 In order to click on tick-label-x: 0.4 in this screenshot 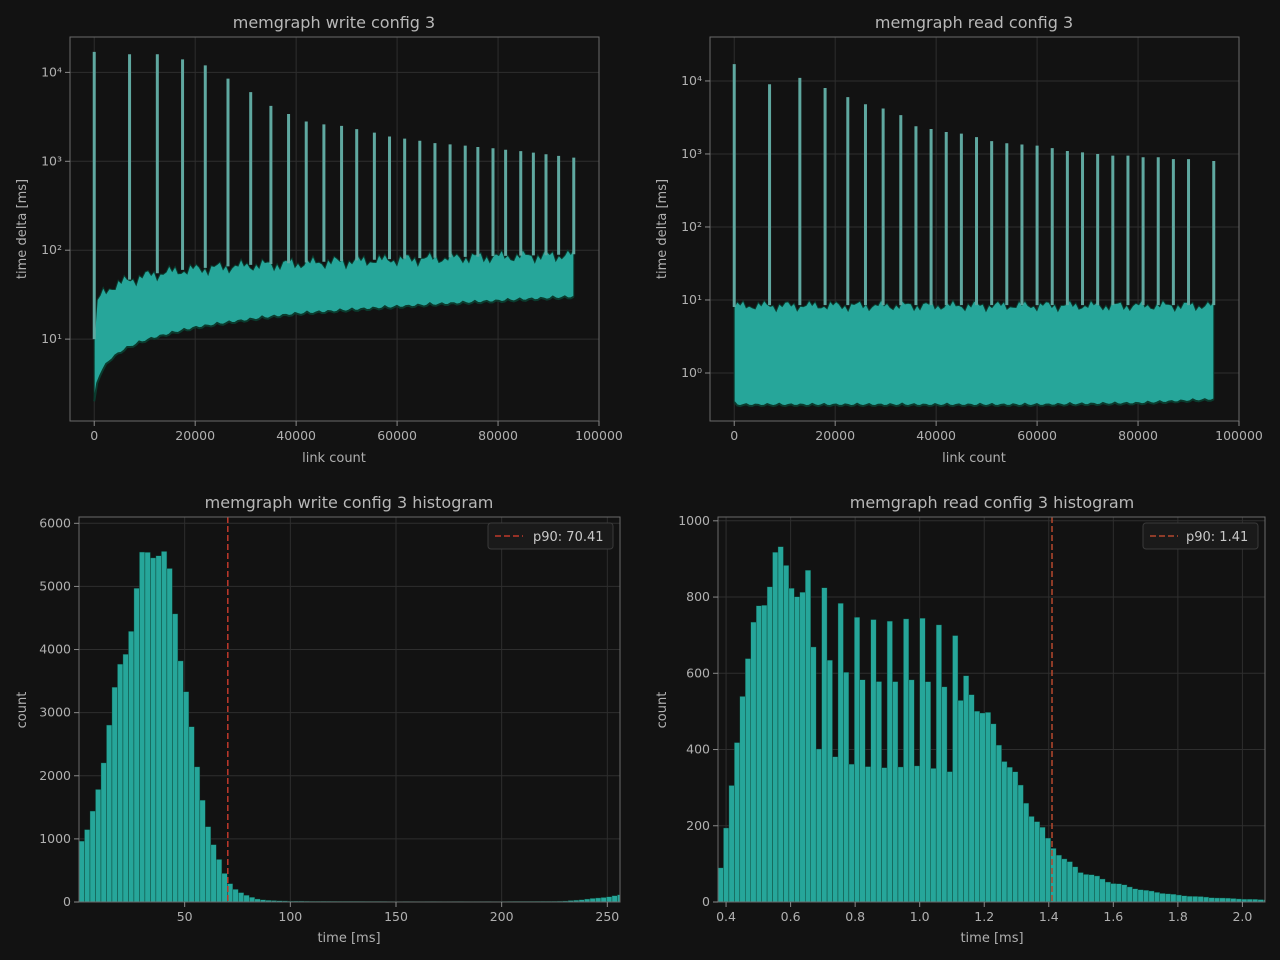, I will do `click(726, 916)`.